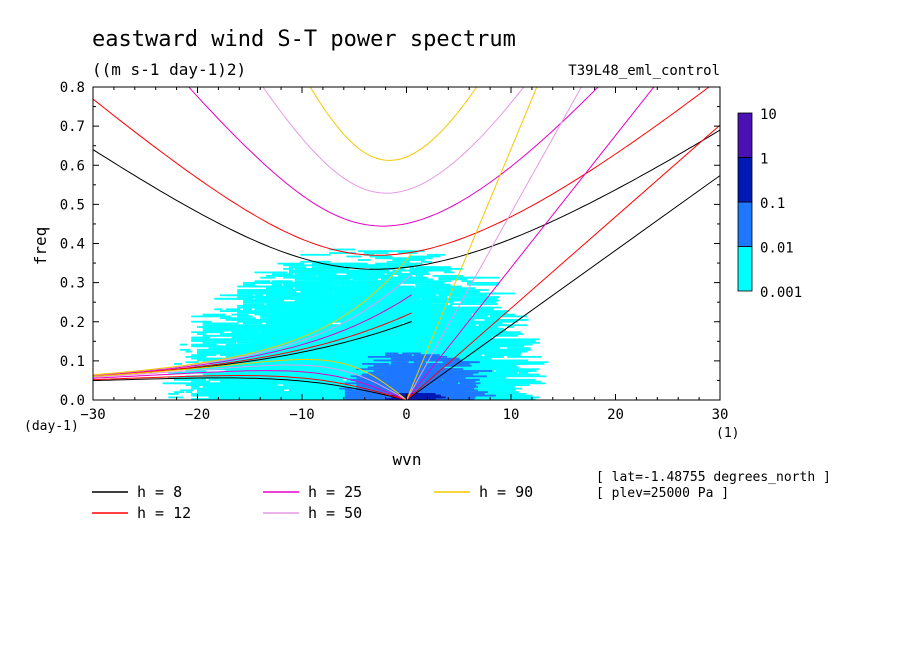  Describe the element at coordinates (768, 115) in the screenshot. I see `colorbar-label: 10` at that location.